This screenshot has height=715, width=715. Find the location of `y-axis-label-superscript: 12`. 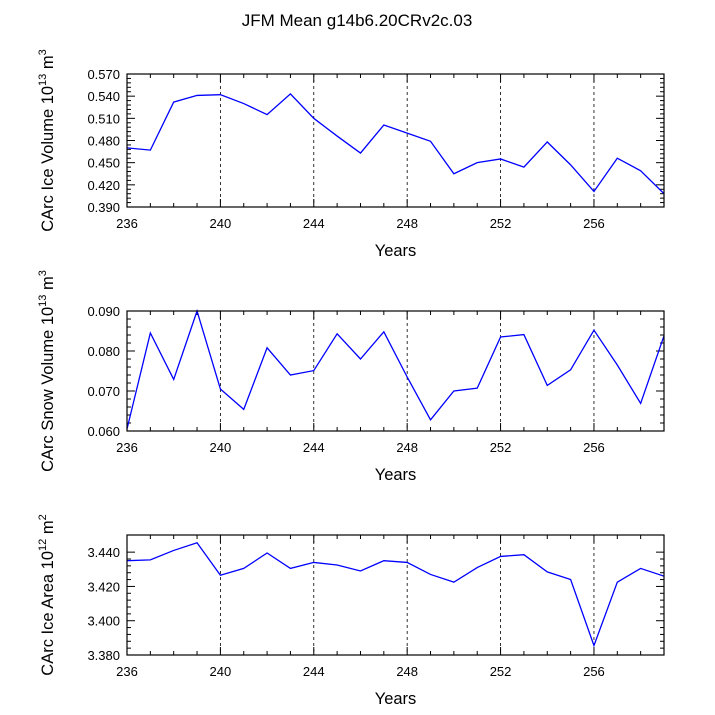

y-axis-label-superscript: 12 is located at coordinates (43, 545).